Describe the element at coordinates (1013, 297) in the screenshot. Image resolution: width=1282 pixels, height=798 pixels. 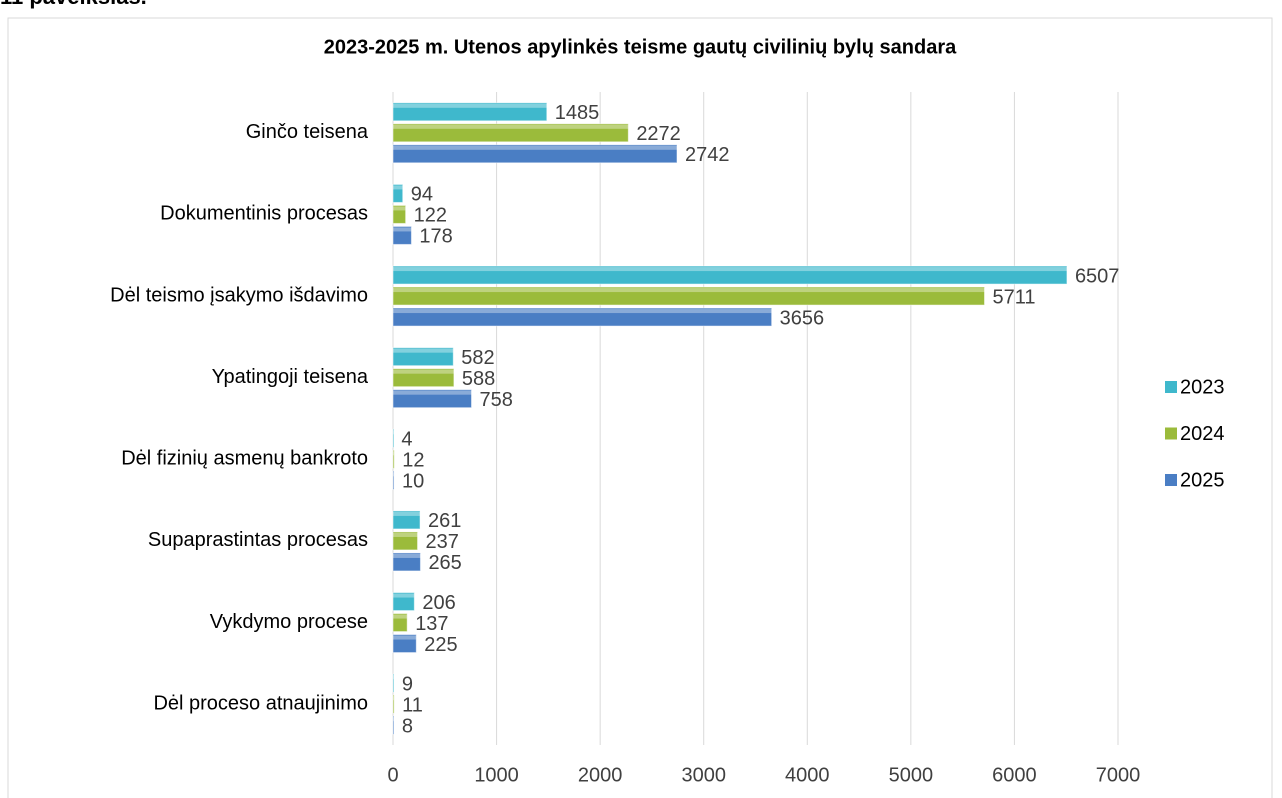
I see `data-label: 5711` at that location.